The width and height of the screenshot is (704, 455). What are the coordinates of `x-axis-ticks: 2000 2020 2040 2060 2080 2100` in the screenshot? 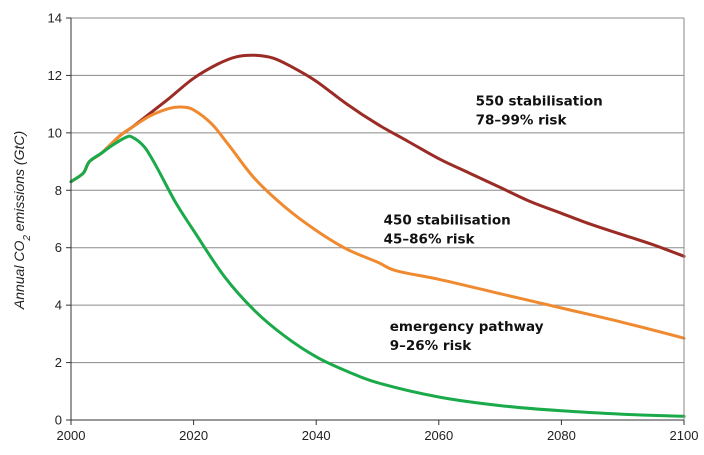 It's located at (378, 431).